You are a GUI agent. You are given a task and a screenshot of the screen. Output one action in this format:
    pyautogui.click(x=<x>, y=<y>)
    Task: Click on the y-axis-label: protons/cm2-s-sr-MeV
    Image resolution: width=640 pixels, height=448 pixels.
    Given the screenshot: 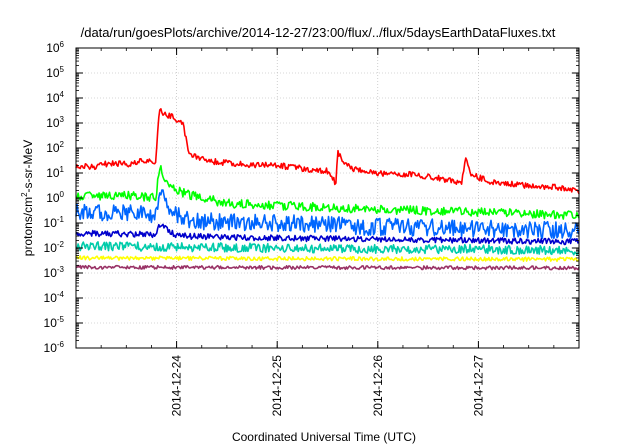 What is the action you would take?
    pyautogui.click(x=27, y=198)
    